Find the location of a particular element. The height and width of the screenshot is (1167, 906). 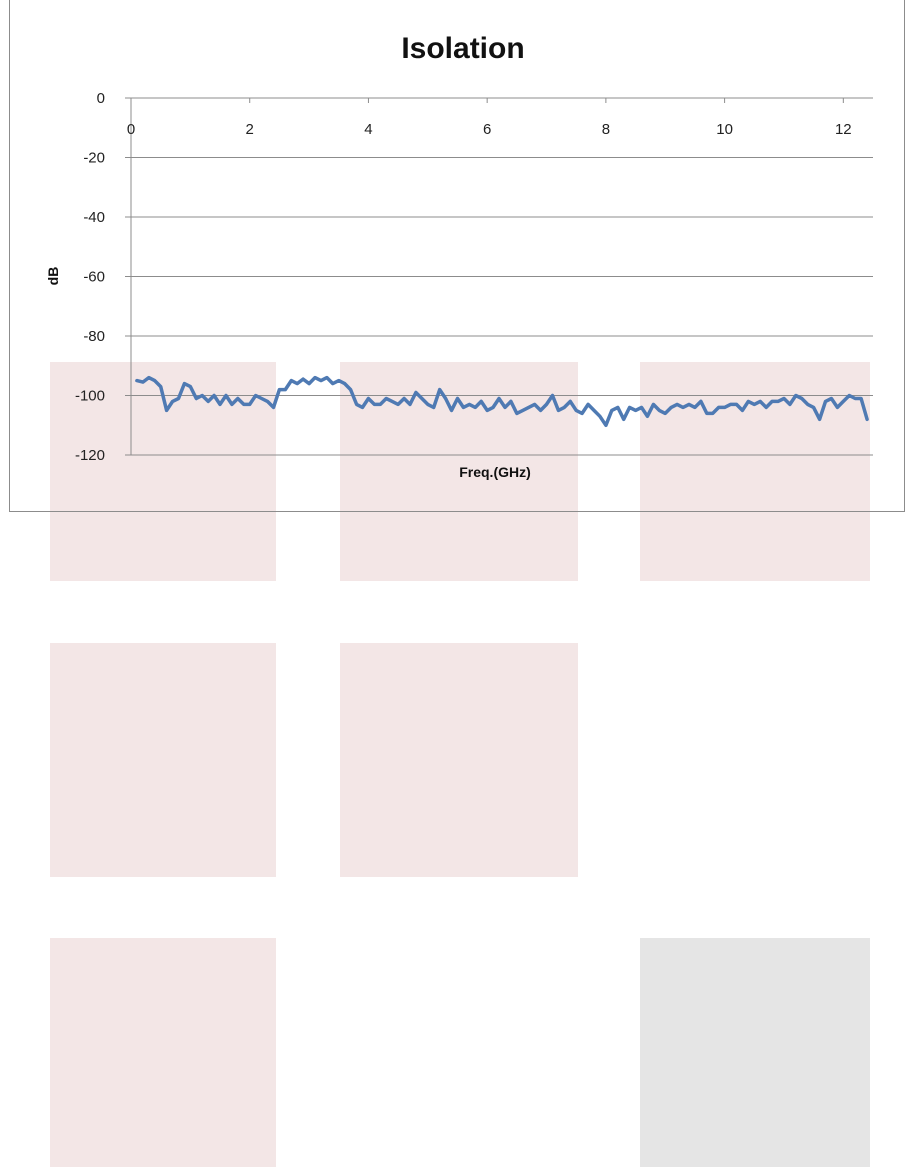

y-tick-label: -120 is located at coordinates (90, 455).